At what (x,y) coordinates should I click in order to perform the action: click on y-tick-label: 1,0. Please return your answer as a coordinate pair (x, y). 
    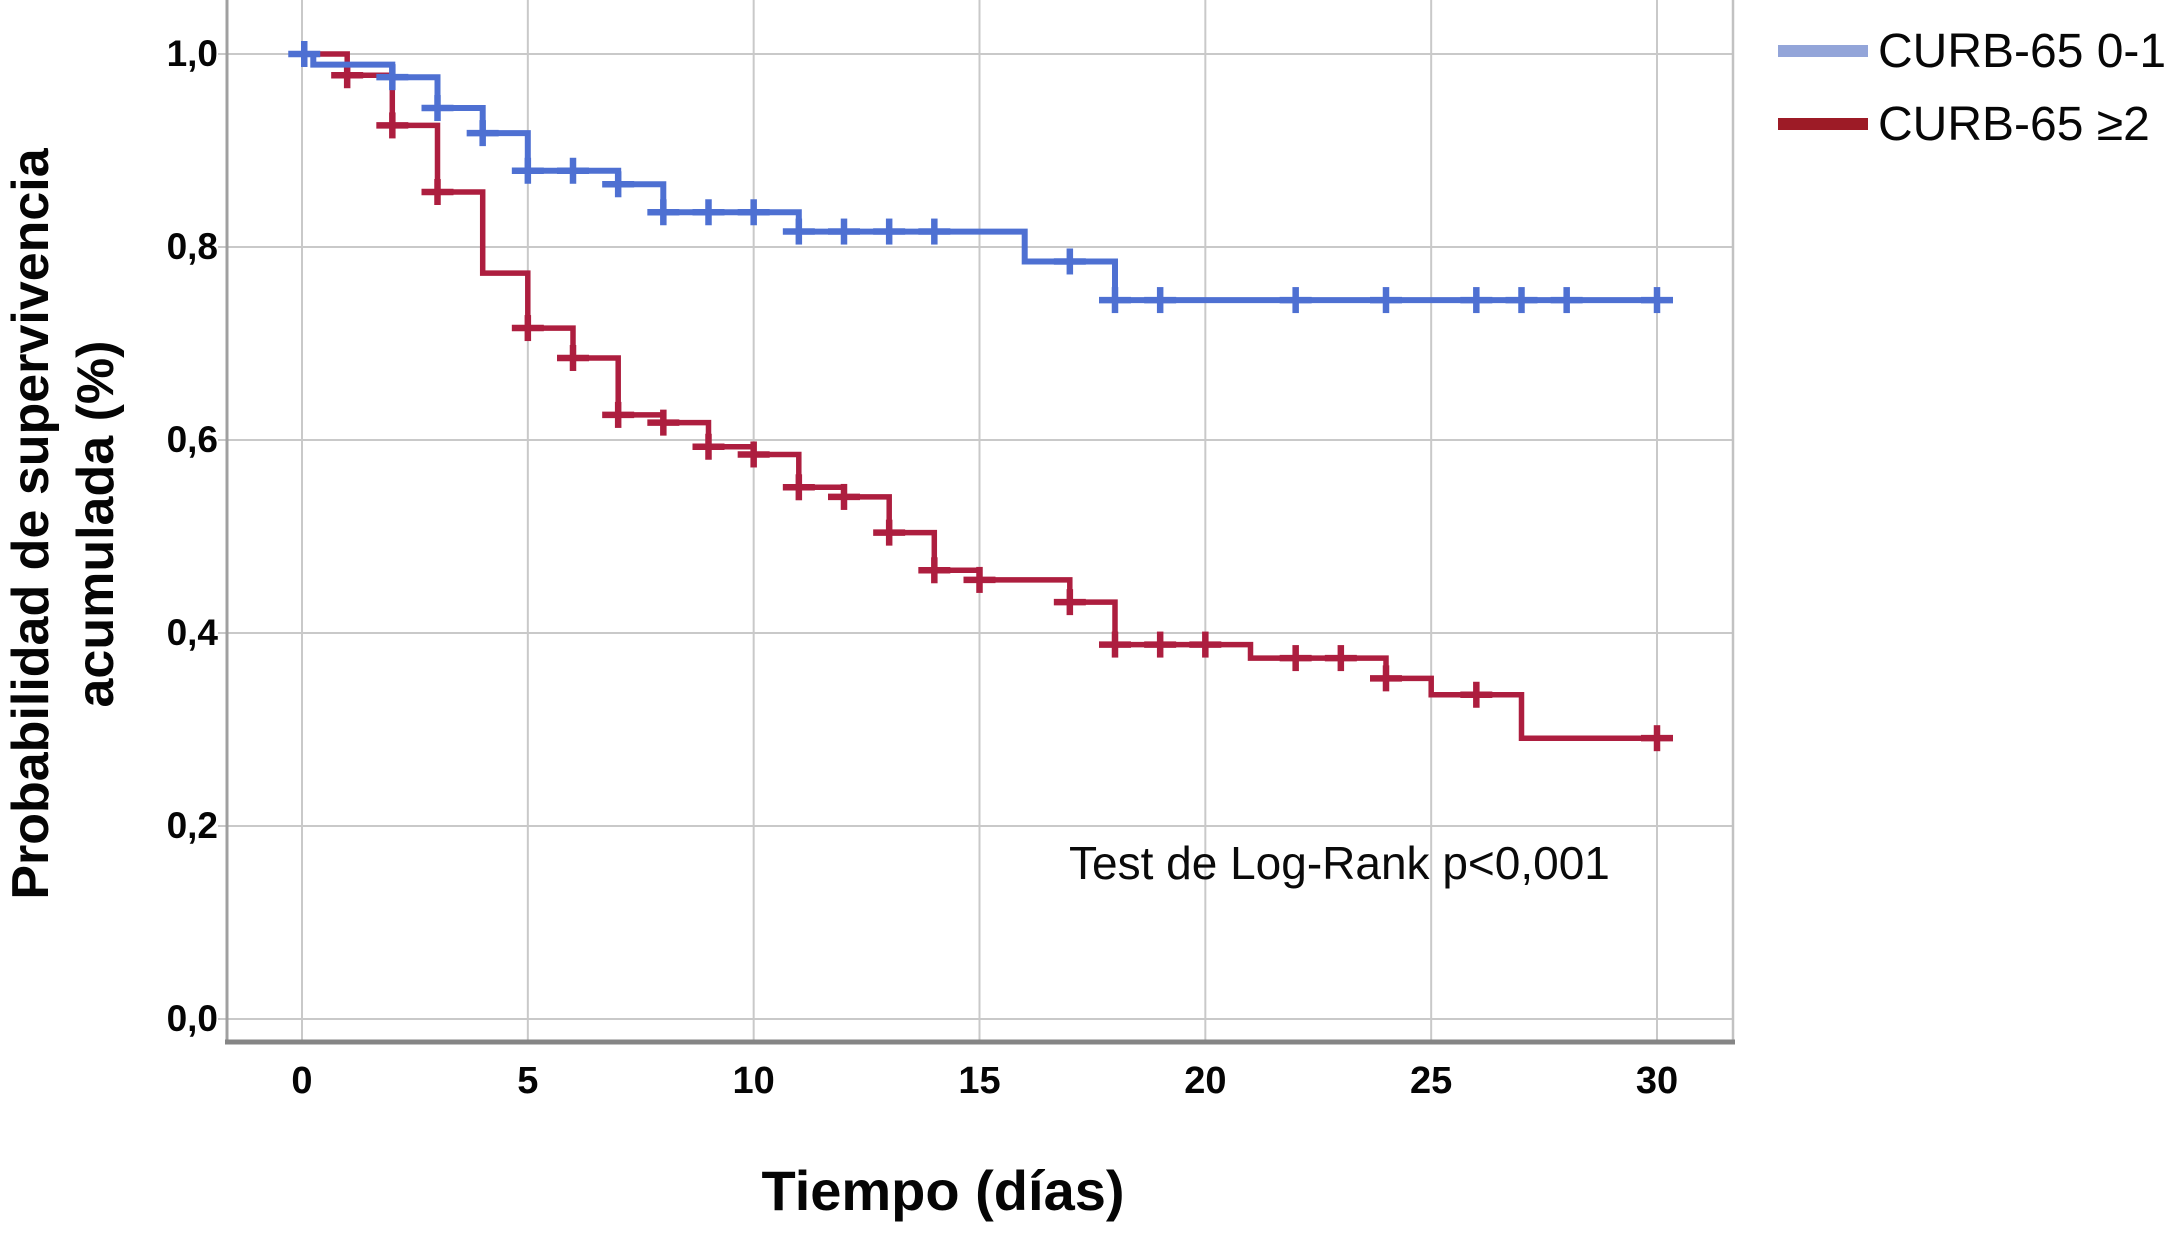
    Looking at the image, I should click on (192, 53).